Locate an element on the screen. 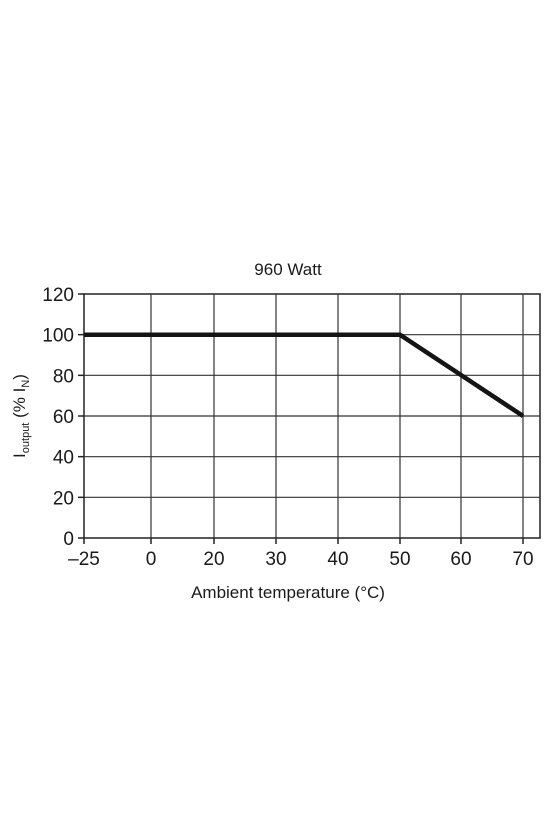 The image size is (560, 840). y-axis-title-mid: (% I is located at coordinates (19, 405).